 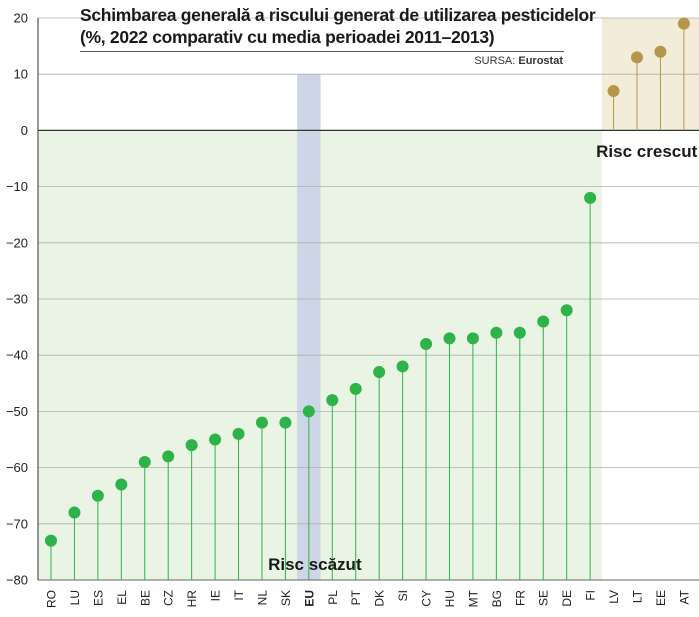 What do you see at coordinates (684, 596) in the screenshot?
I see `x-tick-label-at: AT` at bounding box center [684, 596].